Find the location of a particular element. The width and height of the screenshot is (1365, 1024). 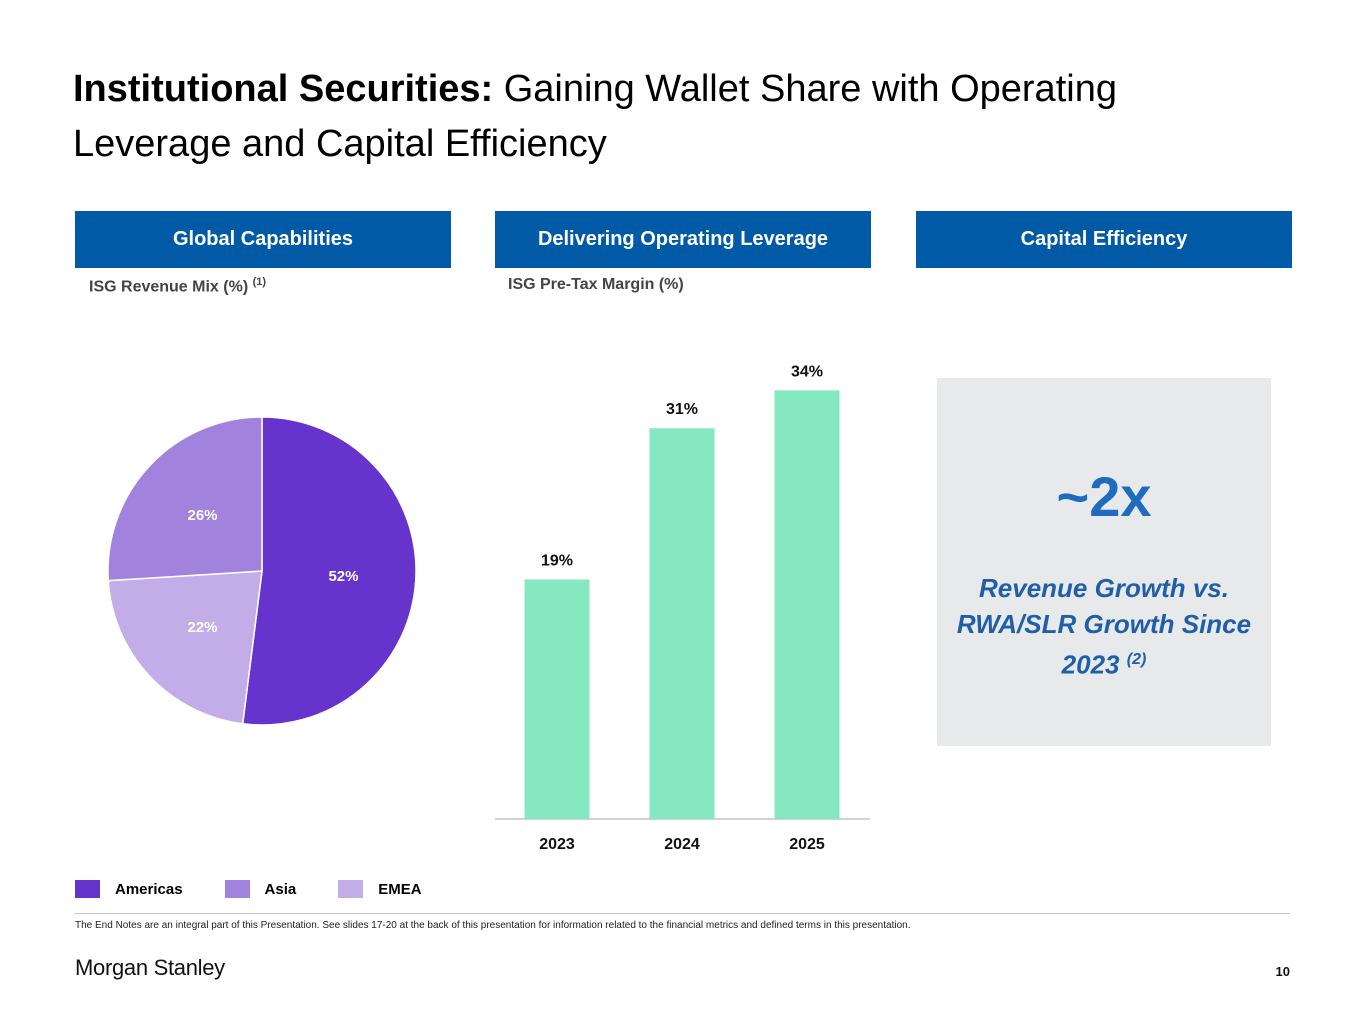

revenue-mix-subtitle: ISG Revenue Mix (%) (1) is located at coordinates (177, 286).